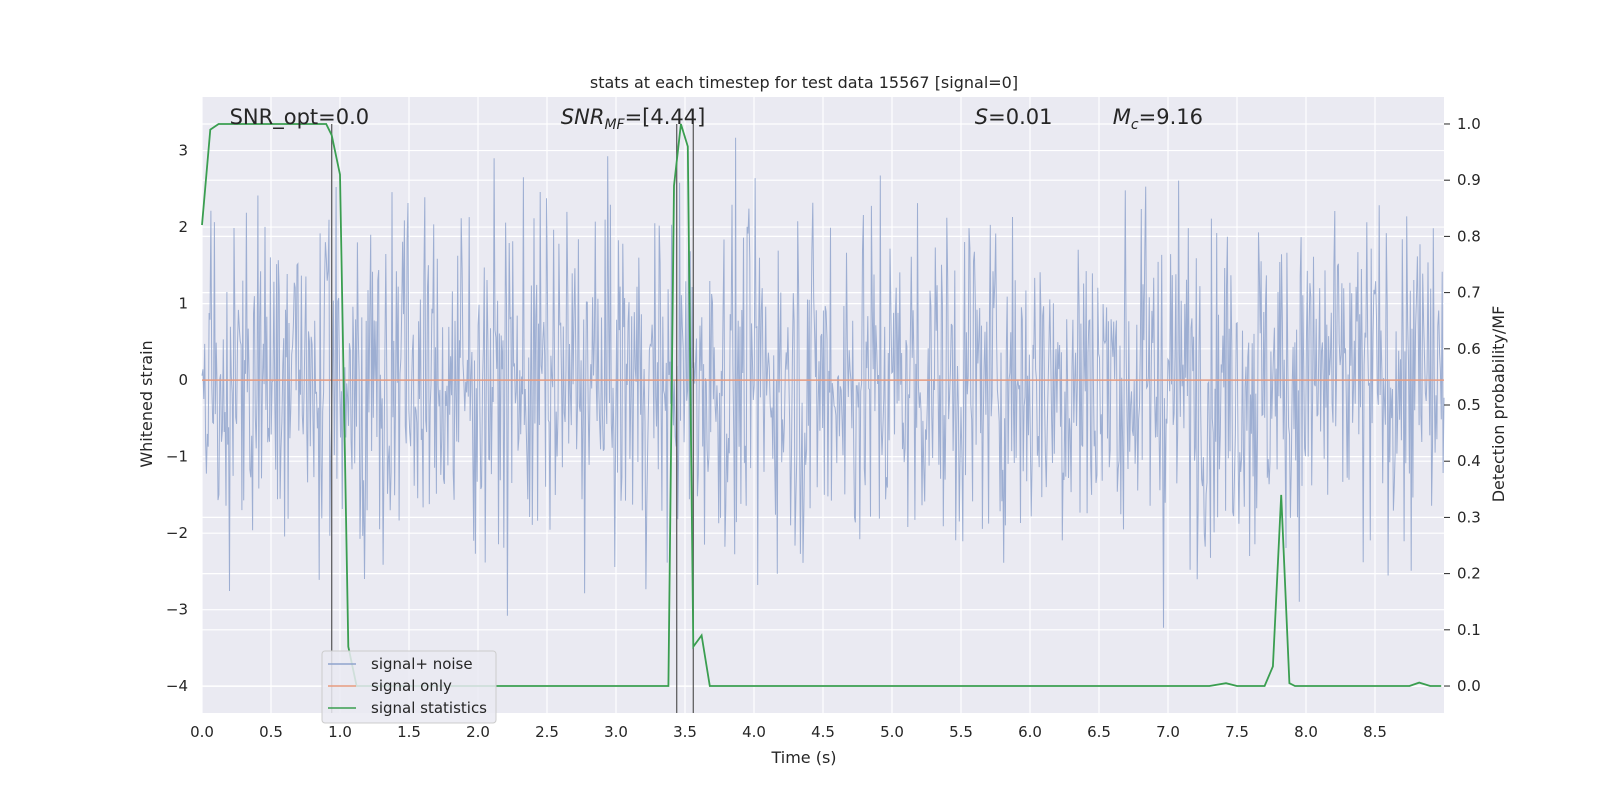 Image resolution: width=1600 pixels, height=800 pixels. I want to click on legend-box, so click(409, 687).